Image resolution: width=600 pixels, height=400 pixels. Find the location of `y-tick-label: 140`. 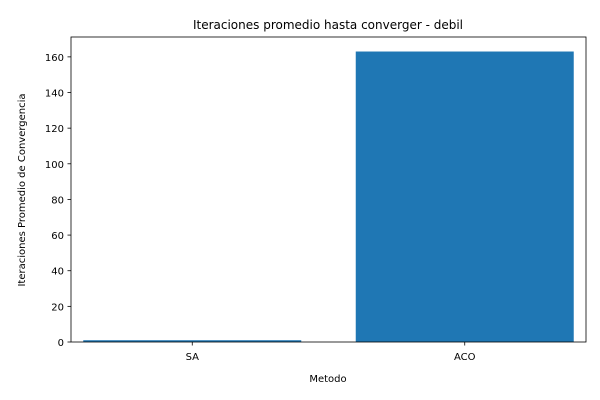

y-tick-label: 140 is located at coordinates (54, 94).